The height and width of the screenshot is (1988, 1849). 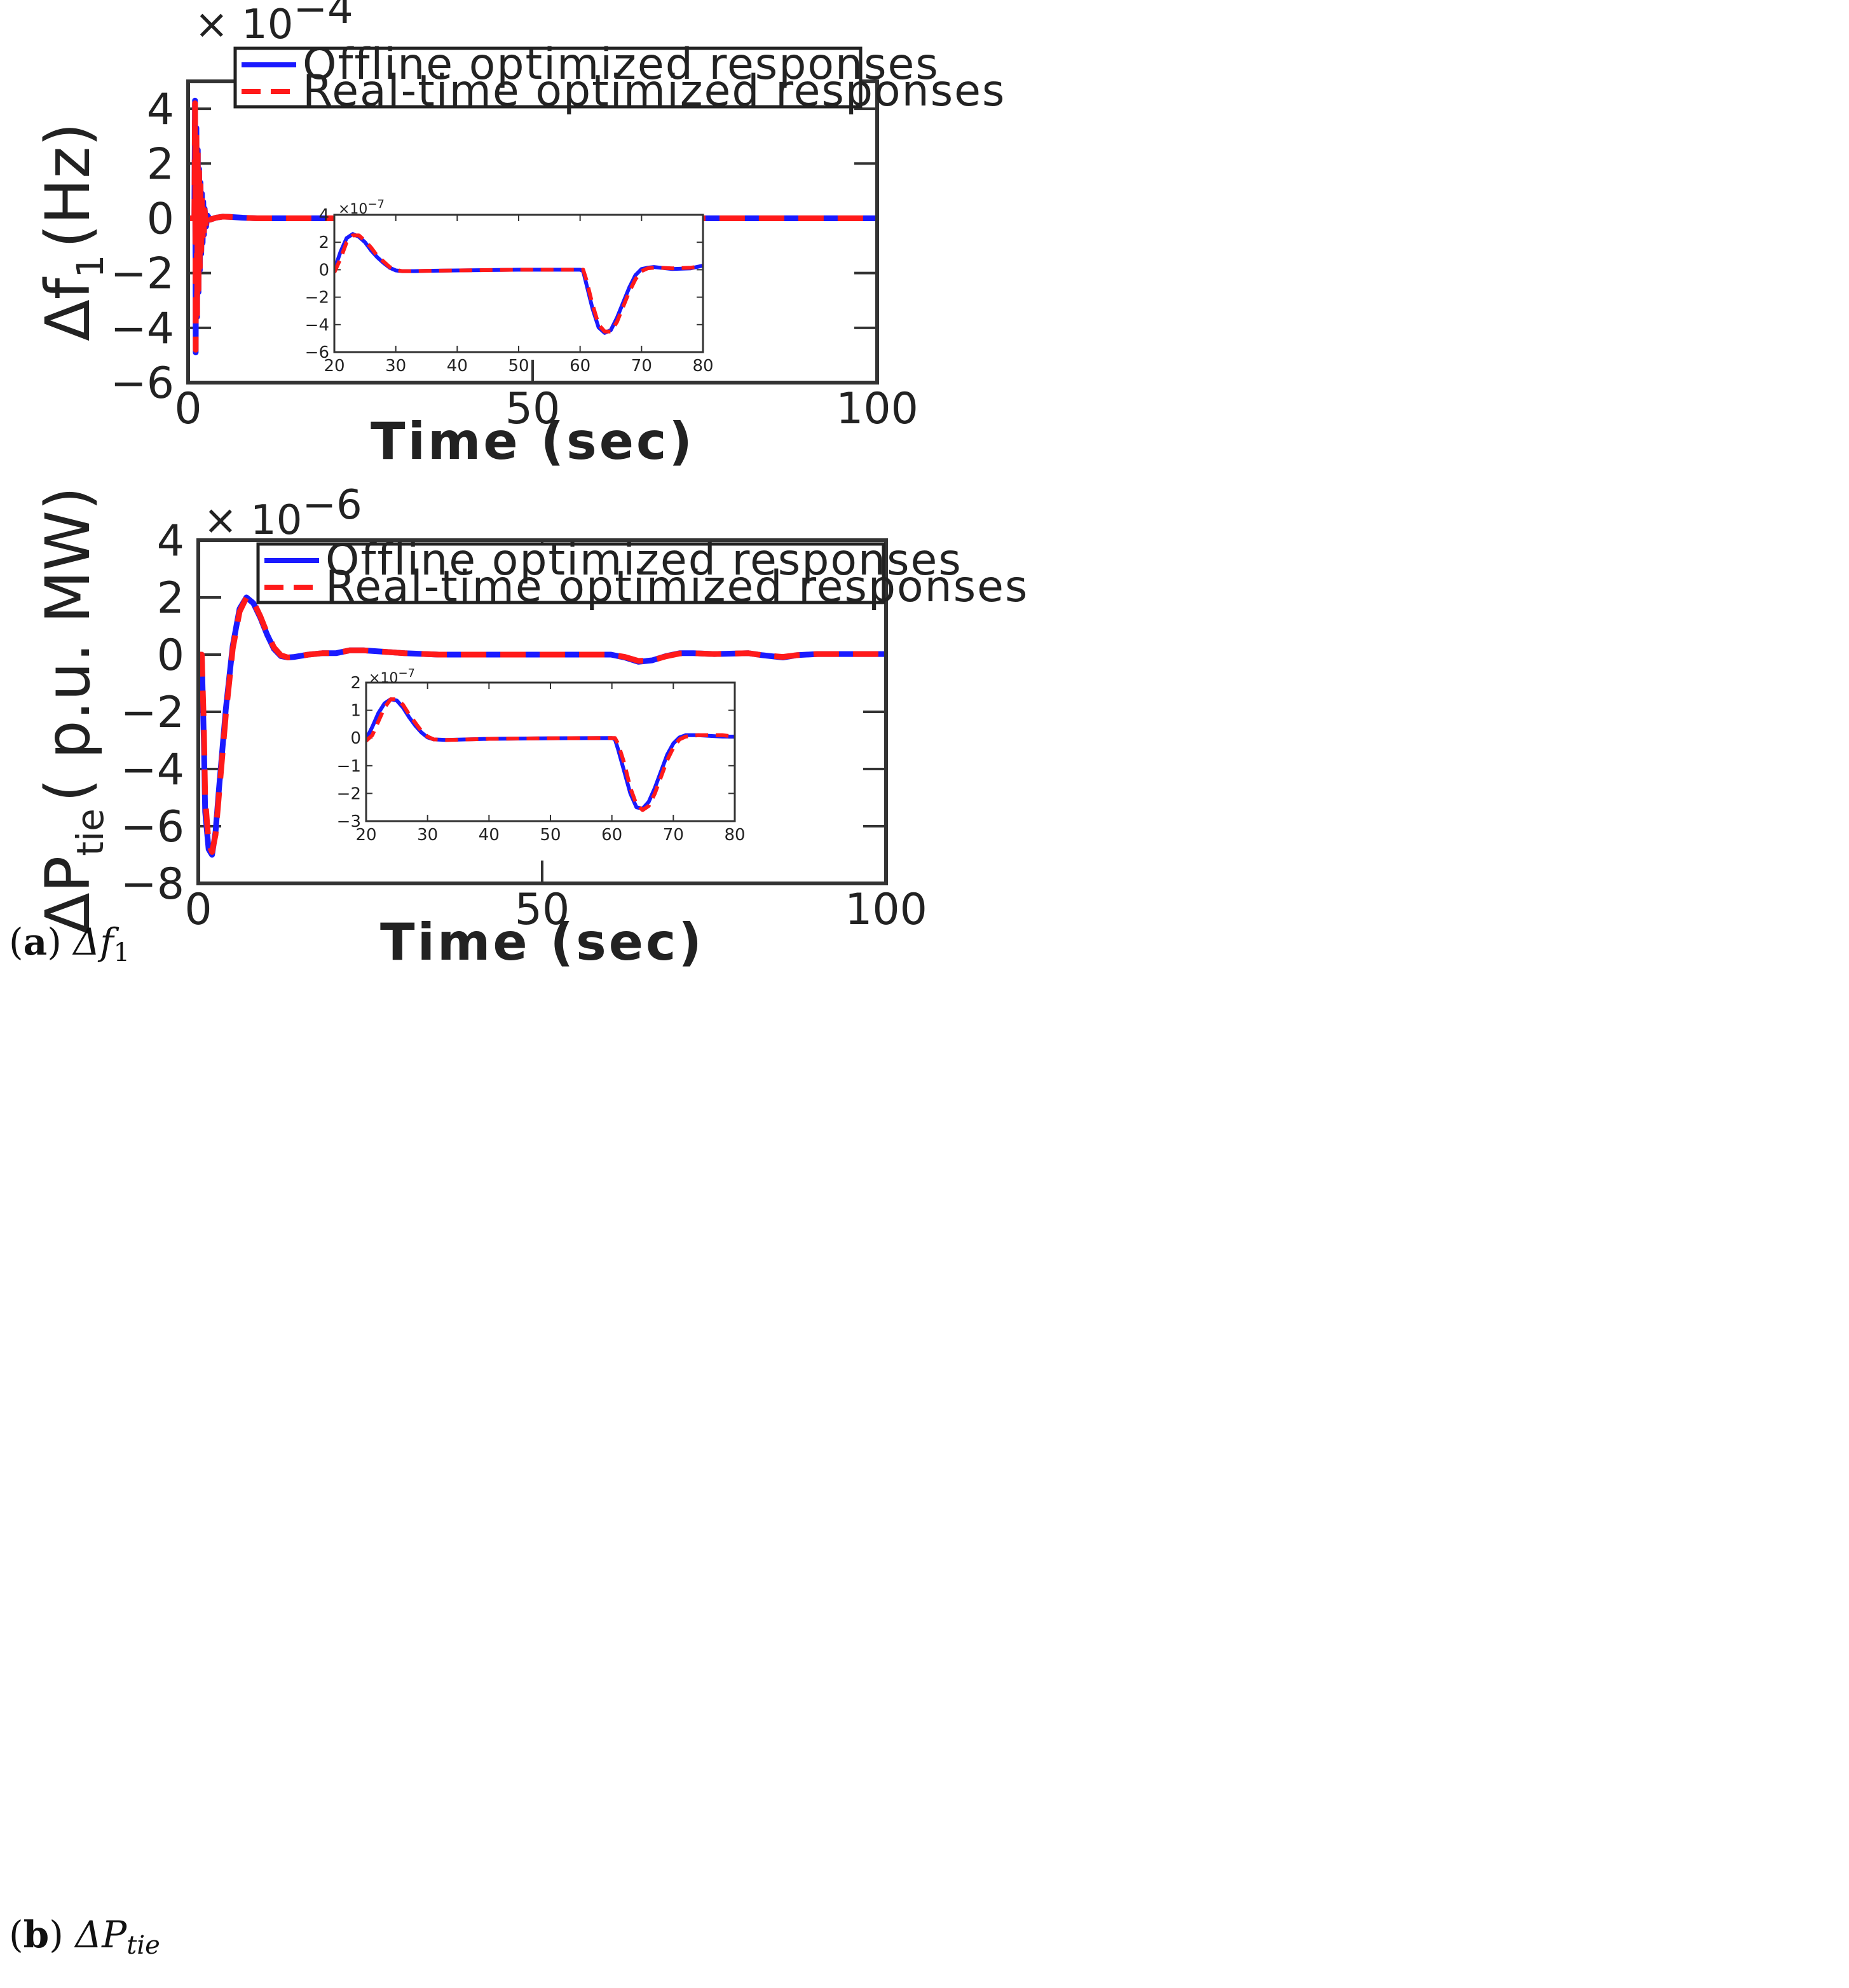 What do you see at coordinates (68, 185) in the screenshot?
I see `y-axis-label-unit: (Hz)` at bounding box center [68, 185].